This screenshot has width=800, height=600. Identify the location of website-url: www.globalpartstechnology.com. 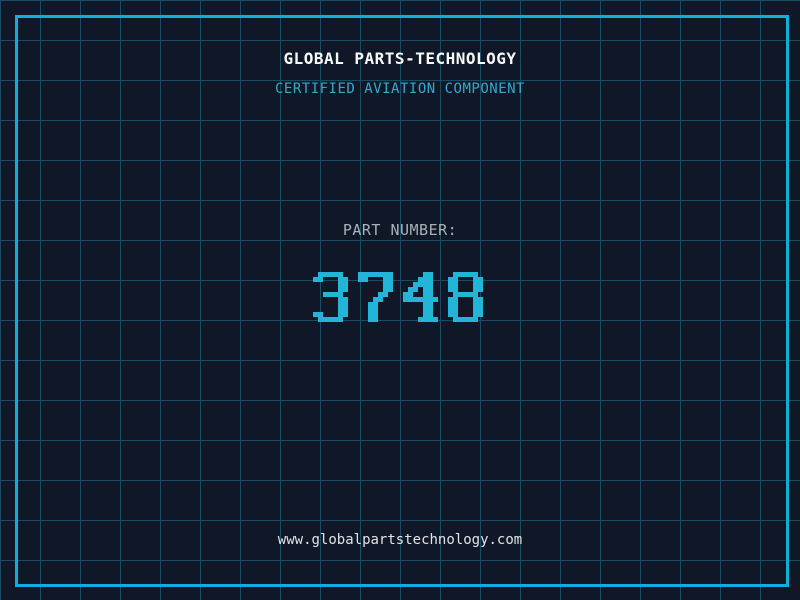
(400, 540).